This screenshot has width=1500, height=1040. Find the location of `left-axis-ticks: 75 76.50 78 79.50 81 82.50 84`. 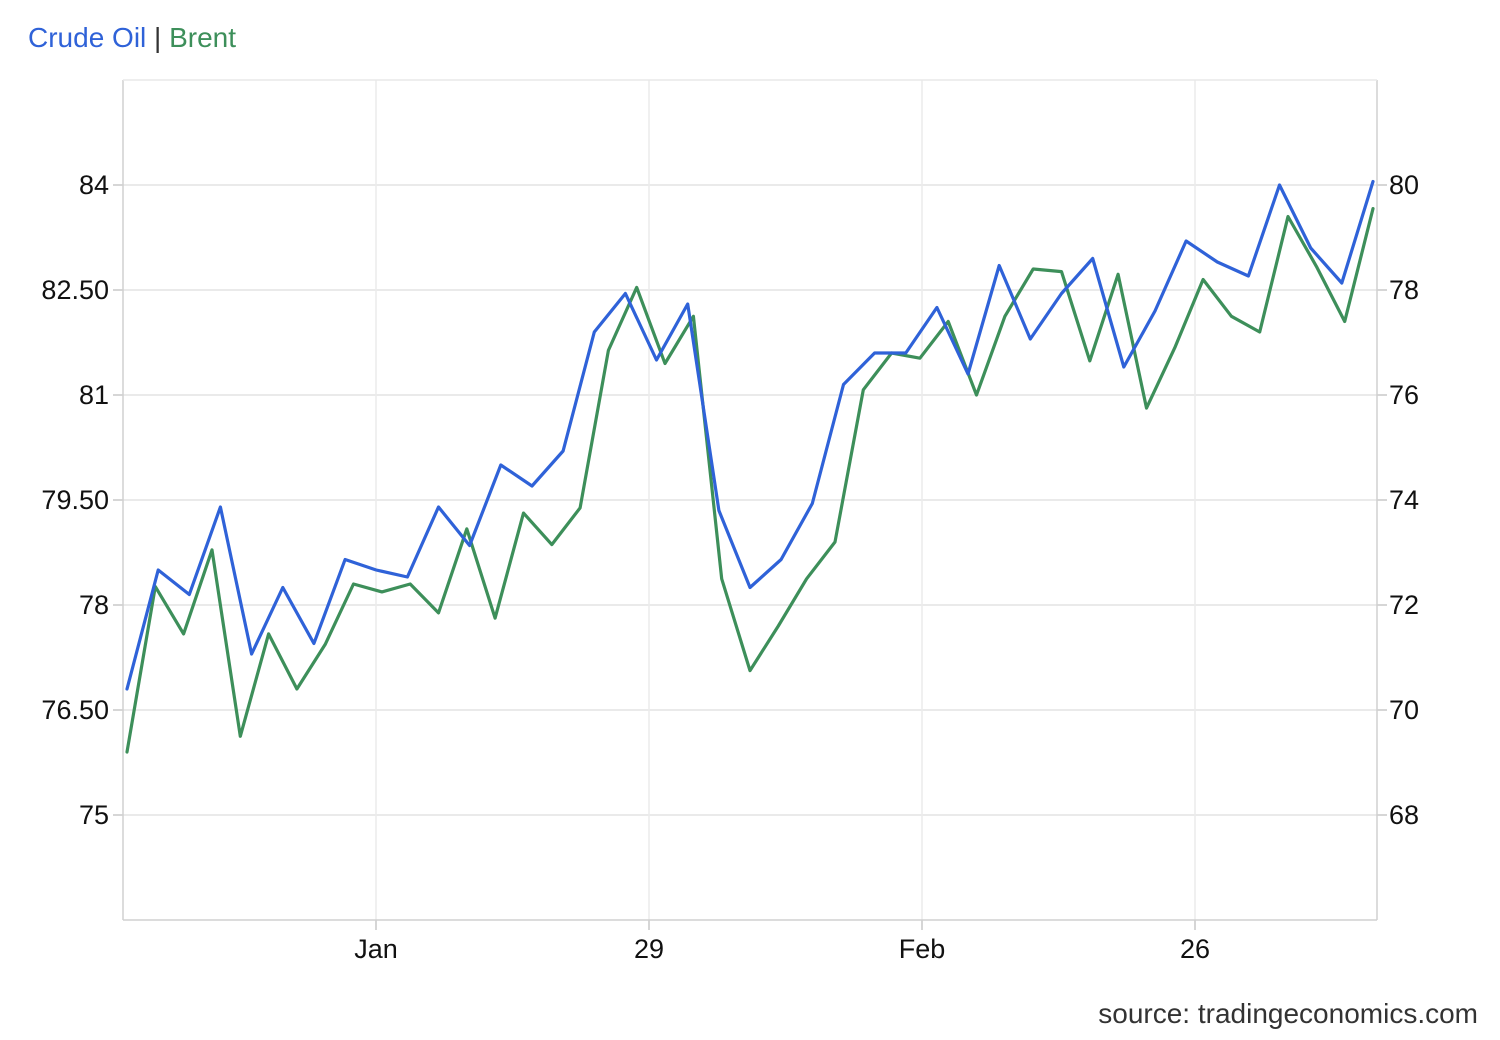

left-axis-ticks: 75 76.50 78 79.50 81 82.50 84 is located at coordinates (75, 500).